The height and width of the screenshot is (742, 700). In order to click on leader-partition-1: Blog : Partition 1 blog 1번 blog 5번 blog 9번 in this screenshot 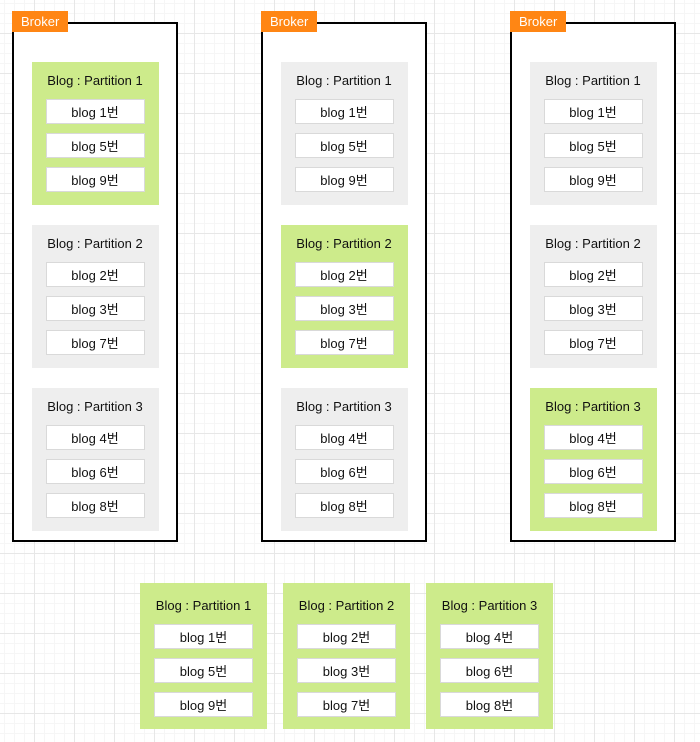, I will do `click(203, 656)`.